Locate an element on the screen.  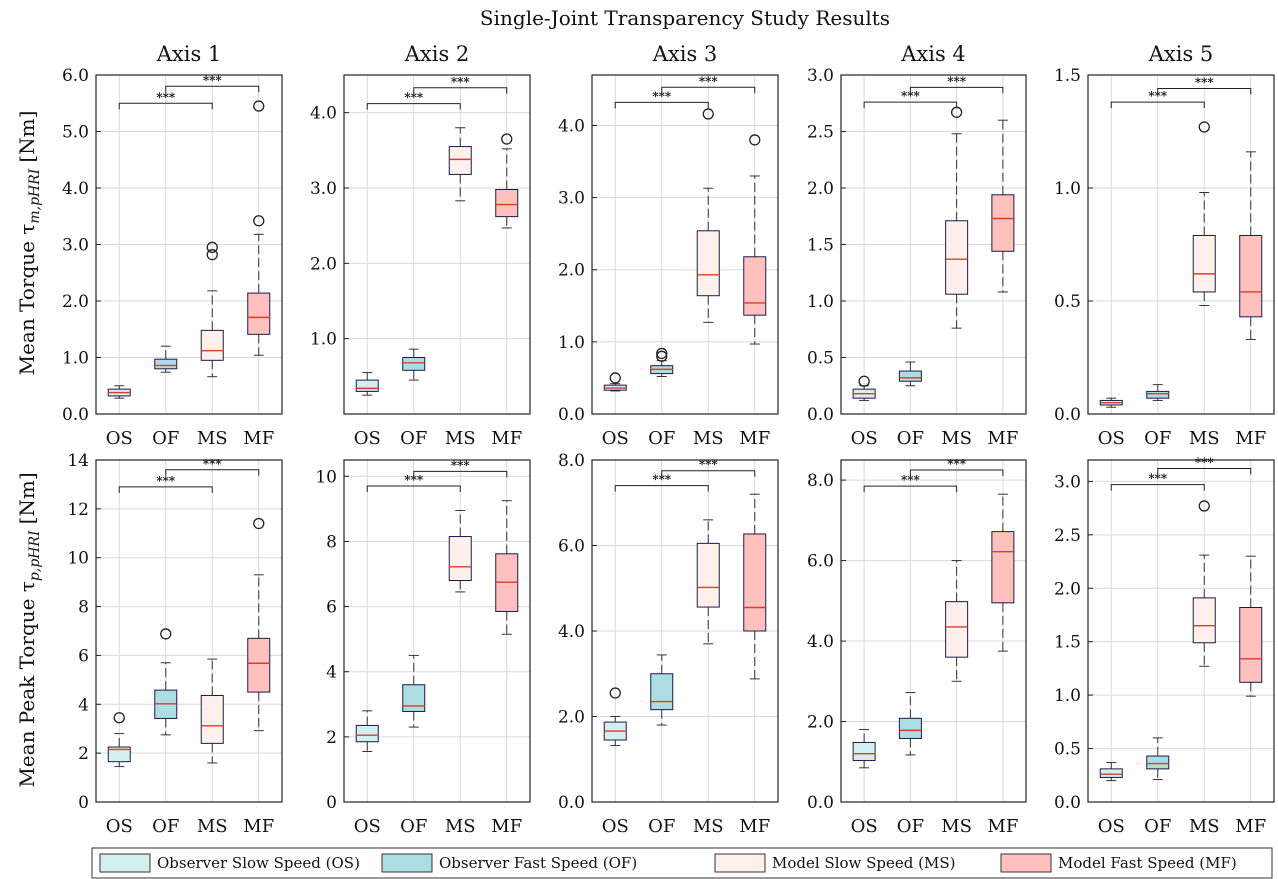
row-label-top-subscript: m,pHRI is located at coordinates (35, 195).